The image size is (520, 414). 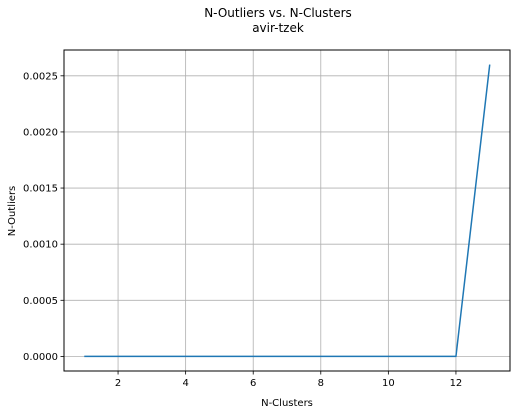 I want to click on y-tick-label: 0.0000, so click(x=40, y=357).